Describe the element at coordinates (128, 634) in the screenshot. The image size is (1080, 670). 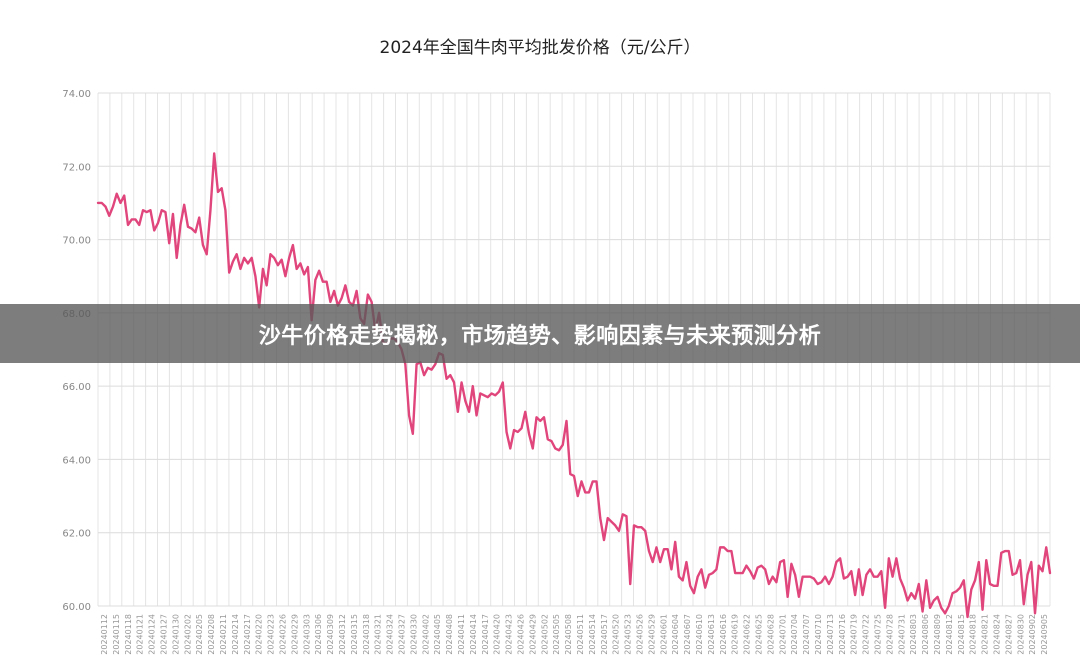
I see `x-tick-label: 20240118` at that location.